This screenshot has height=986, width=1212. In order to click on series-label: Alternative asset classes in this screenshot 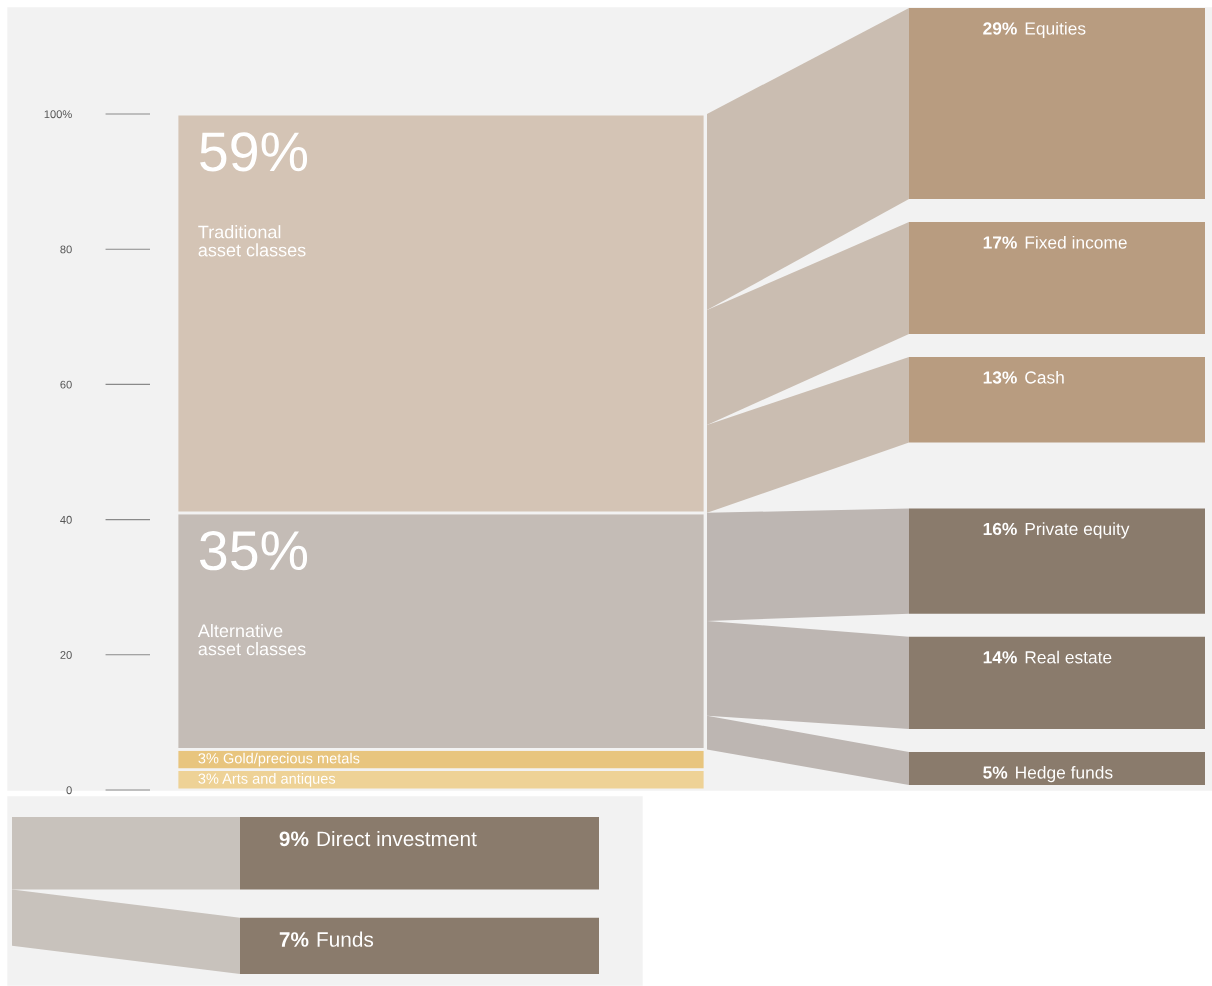, I will do `click(251, 639)`.